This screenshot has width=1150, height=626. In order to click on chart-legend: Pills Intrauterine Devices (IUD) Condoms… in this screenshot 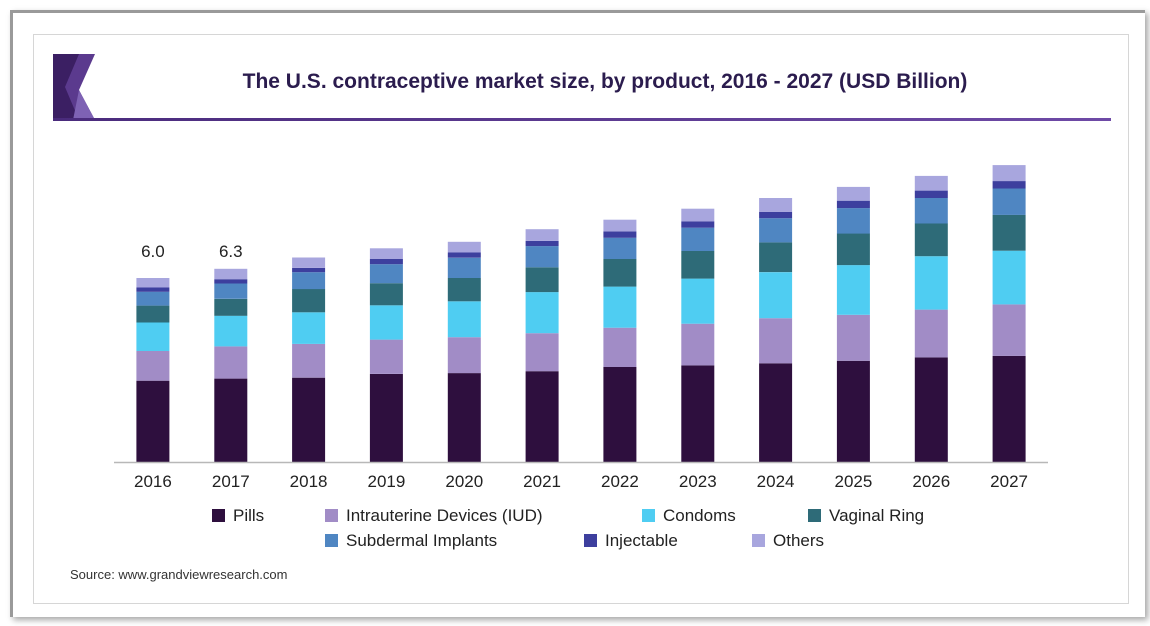, I will do `click(600, 531)`.